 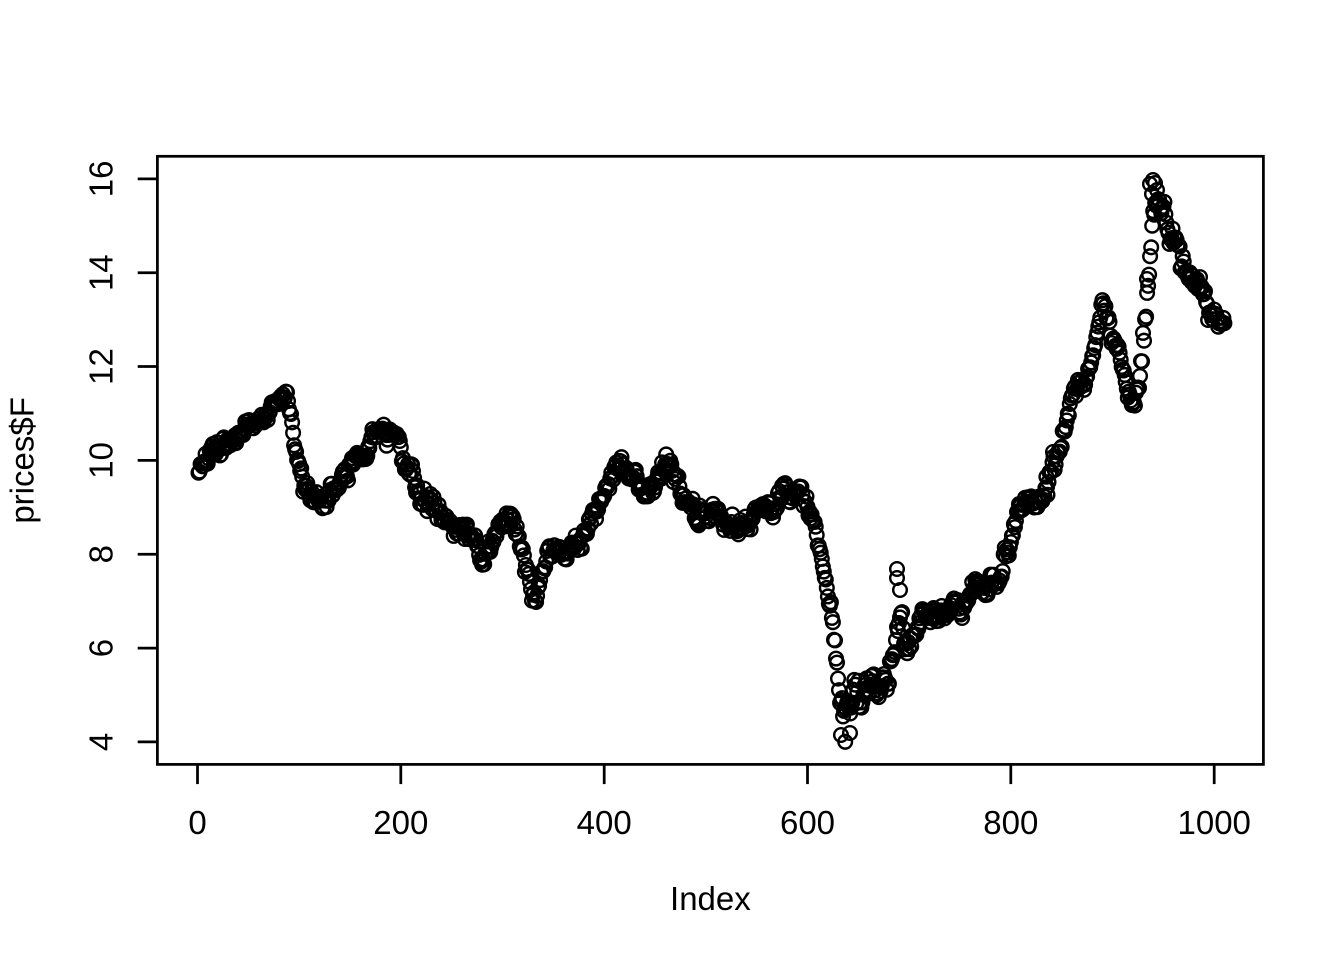 I want to click on svg-text: Index, so click(x=710, y=898).